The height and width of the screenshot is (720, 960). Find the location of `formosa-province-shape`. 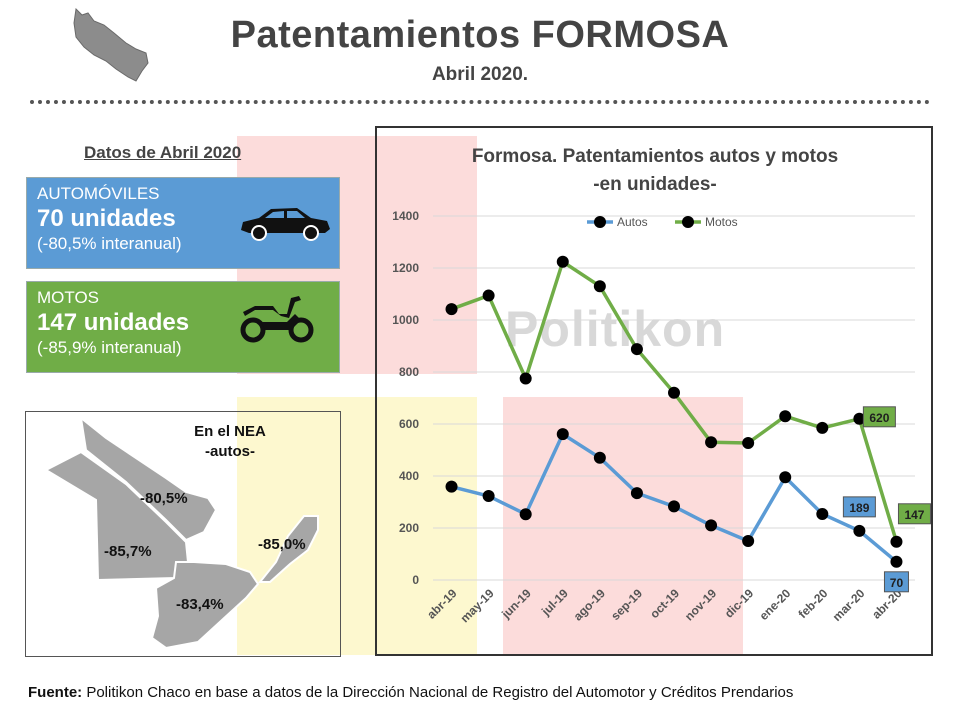

formosa-province-shape is located at coordinates (148, 478).